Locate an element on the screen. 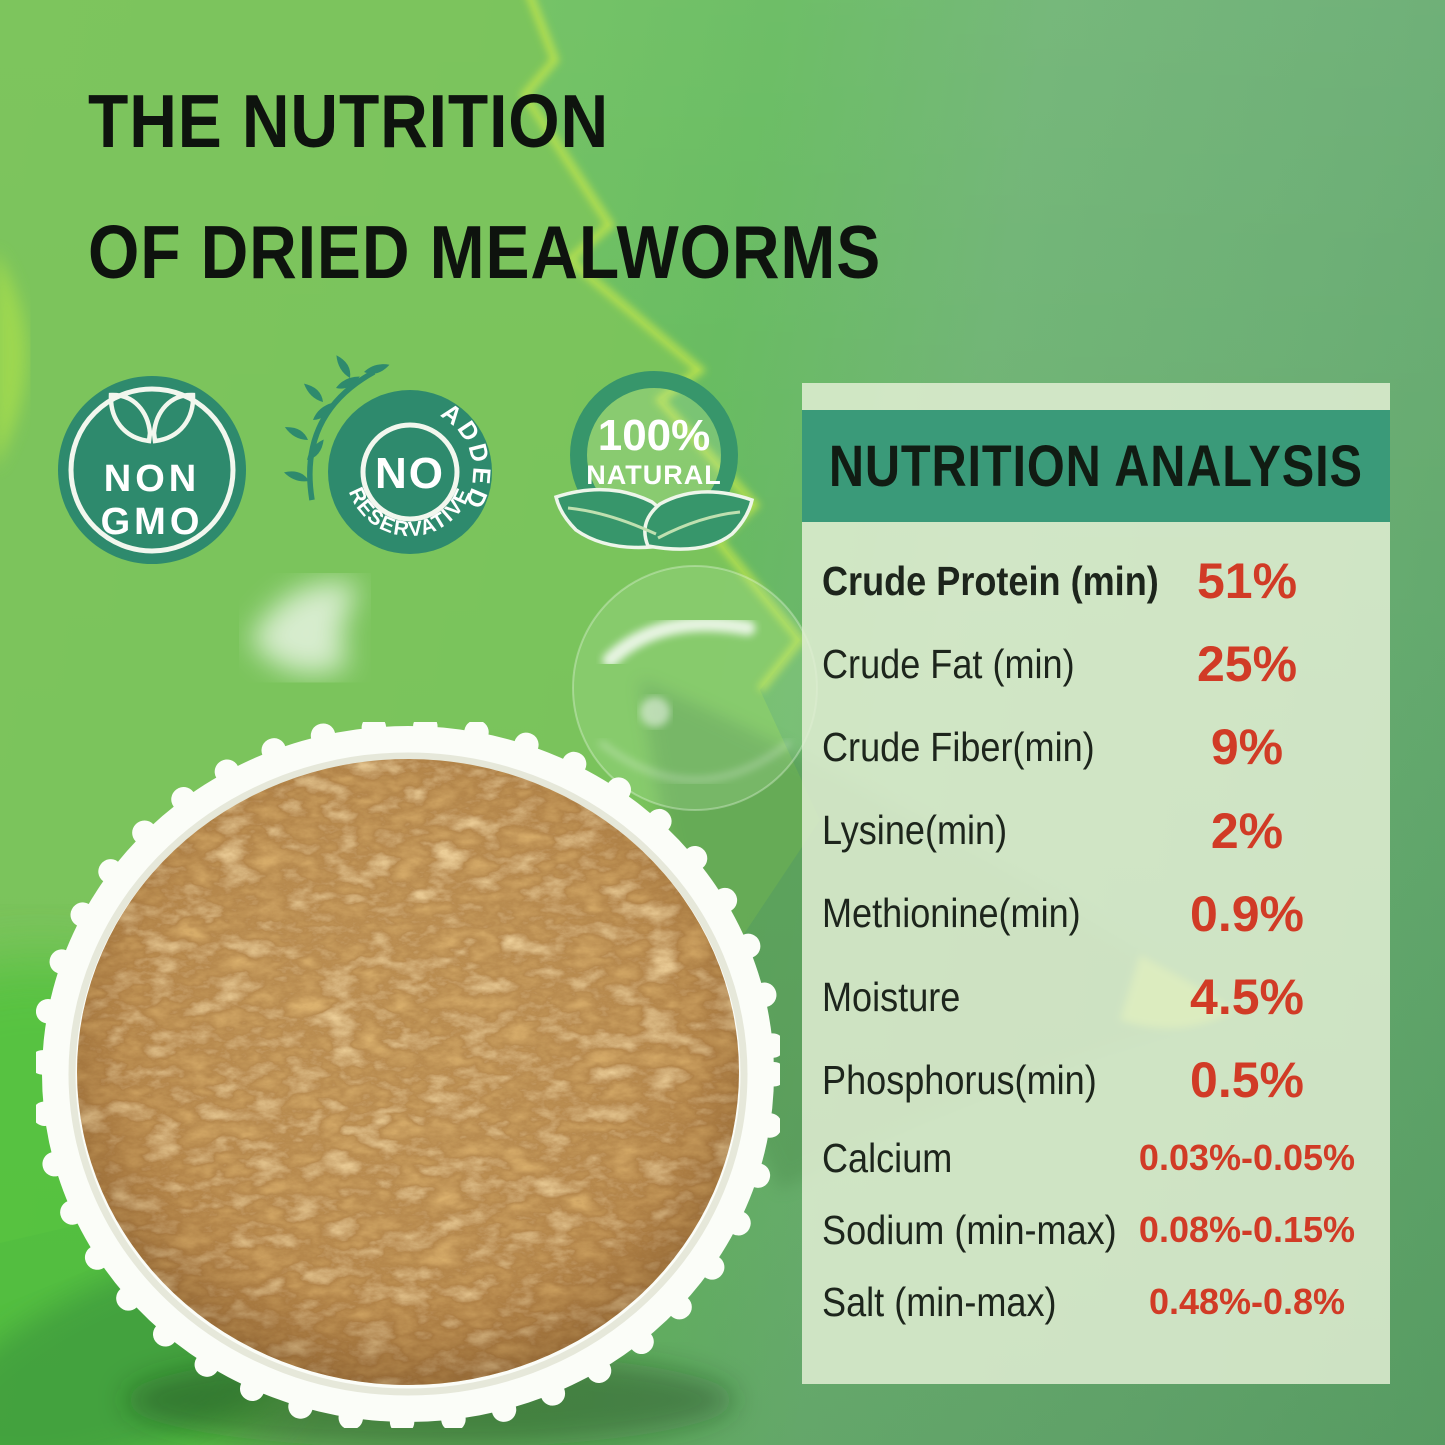 This screenshot has width=1445, height=1445. nutrient-row: Sodium (min-max) 0.08%-0.15% is located at coordinates (1099, 1230).